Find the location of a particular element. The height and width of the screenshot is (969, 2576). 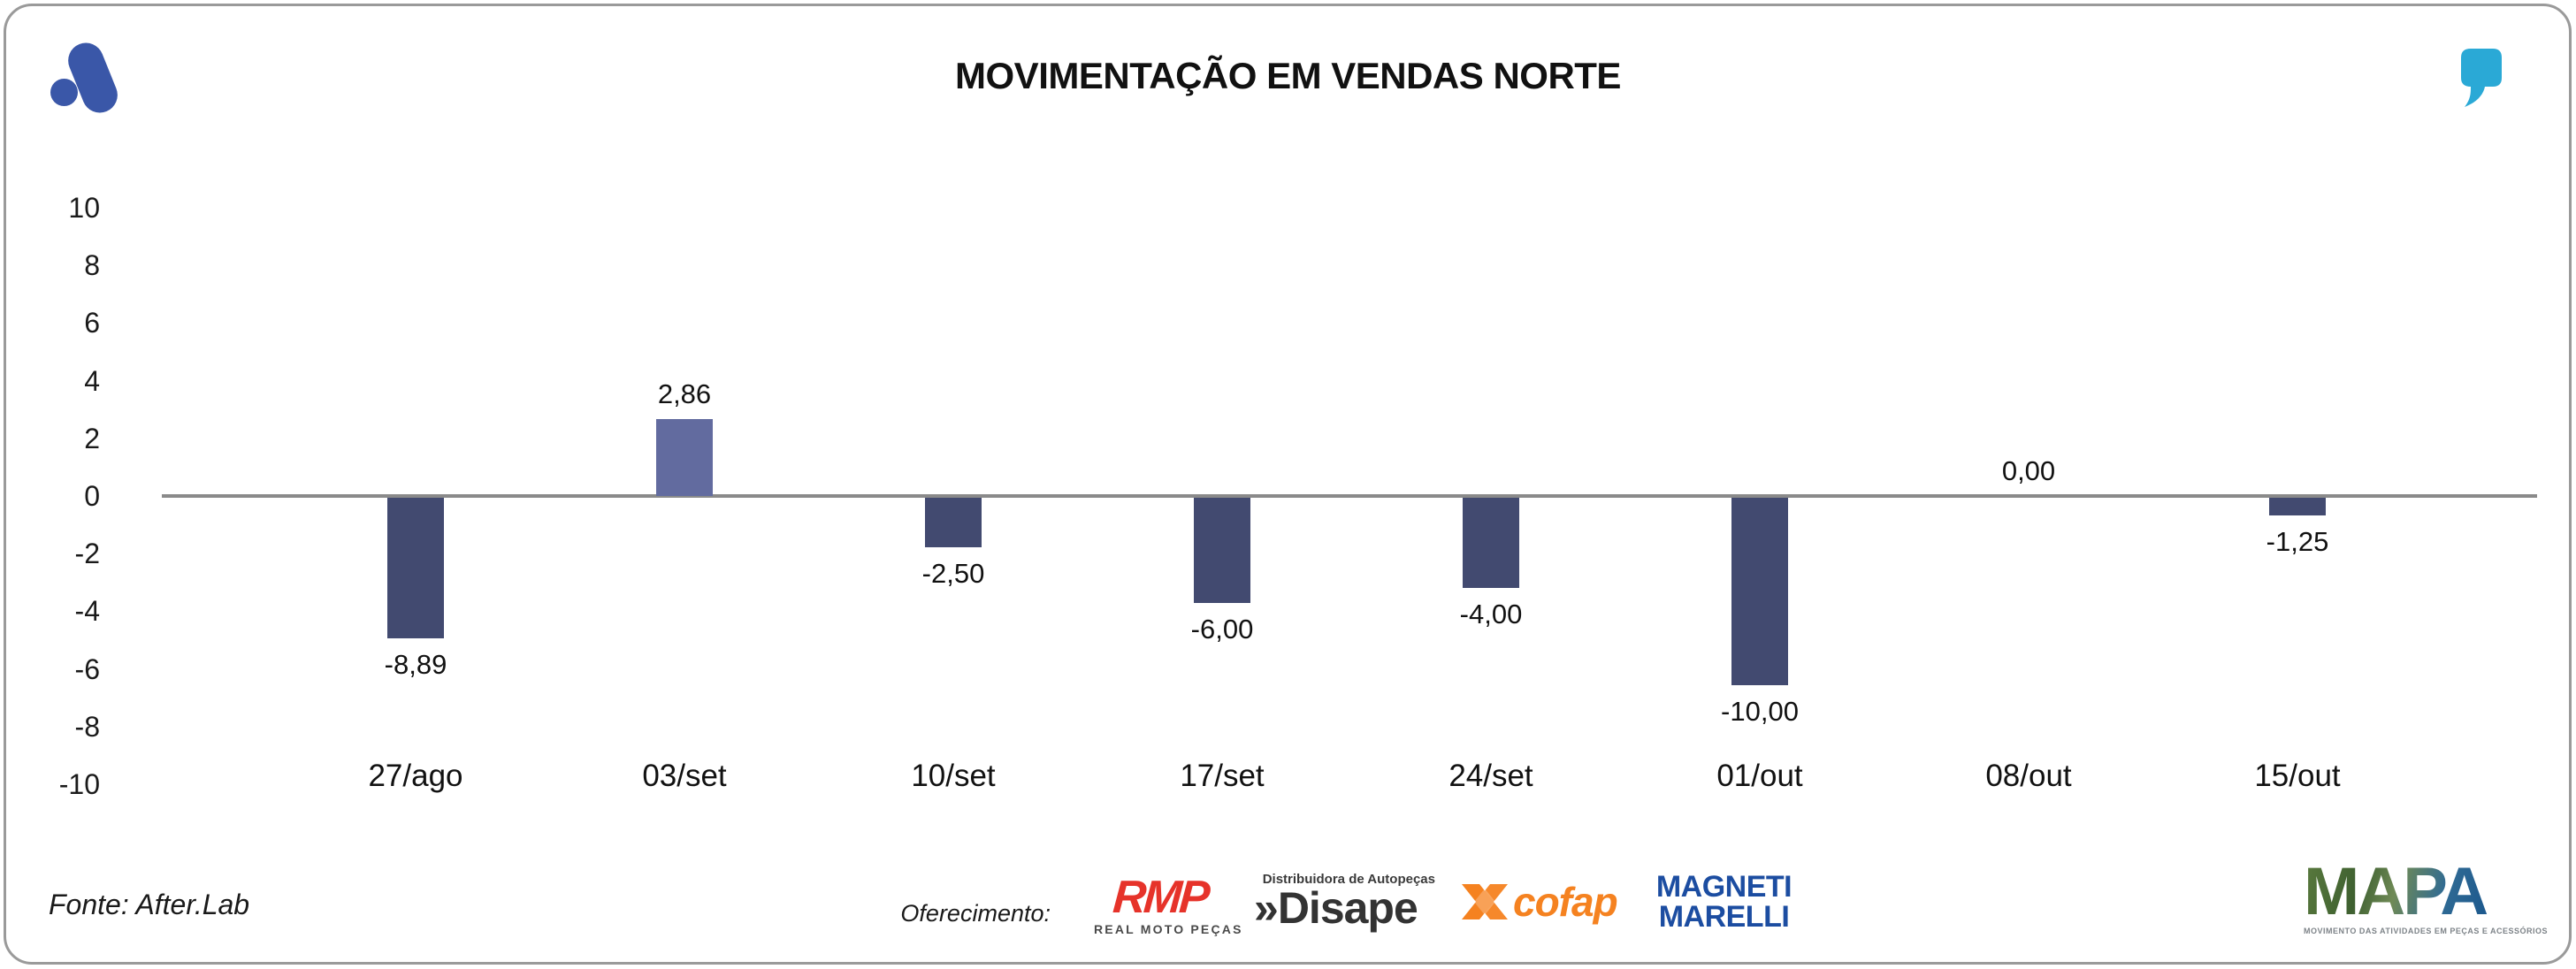

bar-03-set is located at coordinates (685, 458).